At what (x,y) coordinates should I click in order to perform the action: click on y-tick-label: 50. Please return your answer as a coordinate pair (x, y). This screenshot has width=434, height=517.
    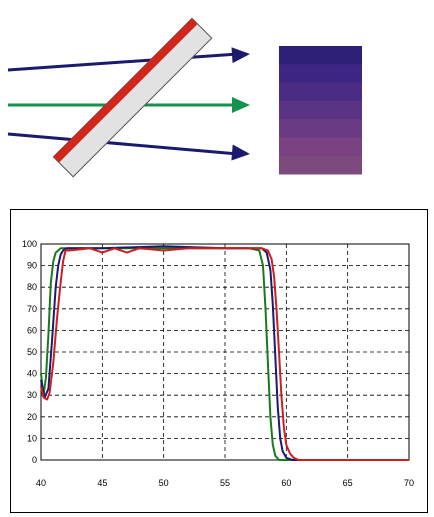
    Looking at the image, I should click on (32, 352).